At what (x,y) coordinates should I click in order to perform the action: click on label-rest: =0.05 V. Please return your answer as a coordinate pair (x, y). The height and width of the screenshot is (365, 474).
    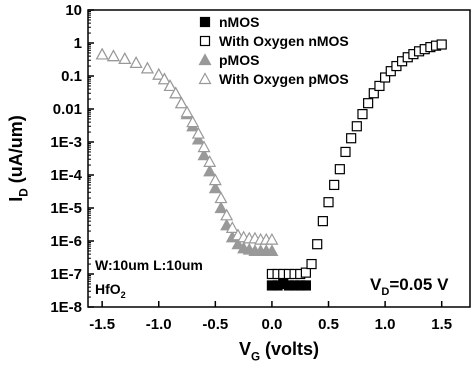
    Looking at the image, I should click on (419, 284).